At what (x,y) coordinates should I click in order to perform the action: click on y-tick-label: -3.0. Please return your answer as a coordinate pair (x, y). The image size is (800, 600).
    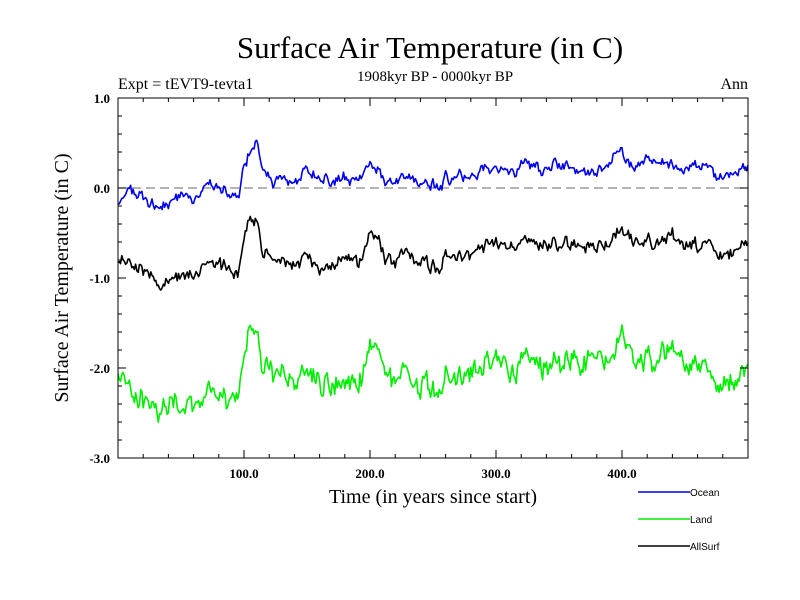
    Looking at the image, I should click on (99, 458).